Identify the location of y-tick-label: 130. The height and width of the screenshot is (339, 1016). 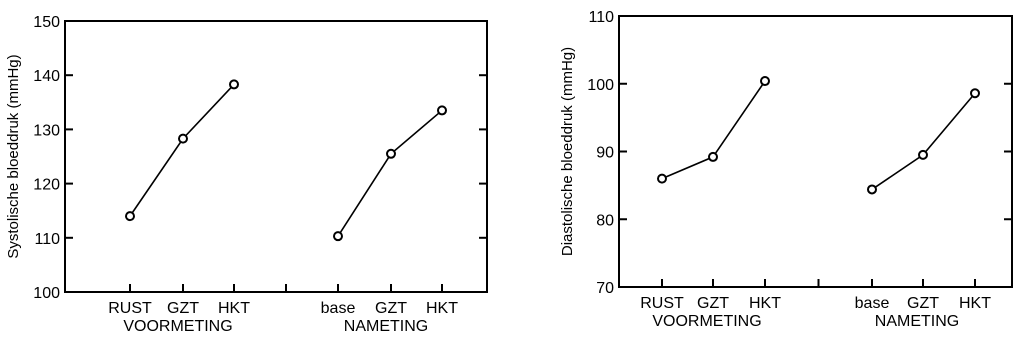
(46, 130).